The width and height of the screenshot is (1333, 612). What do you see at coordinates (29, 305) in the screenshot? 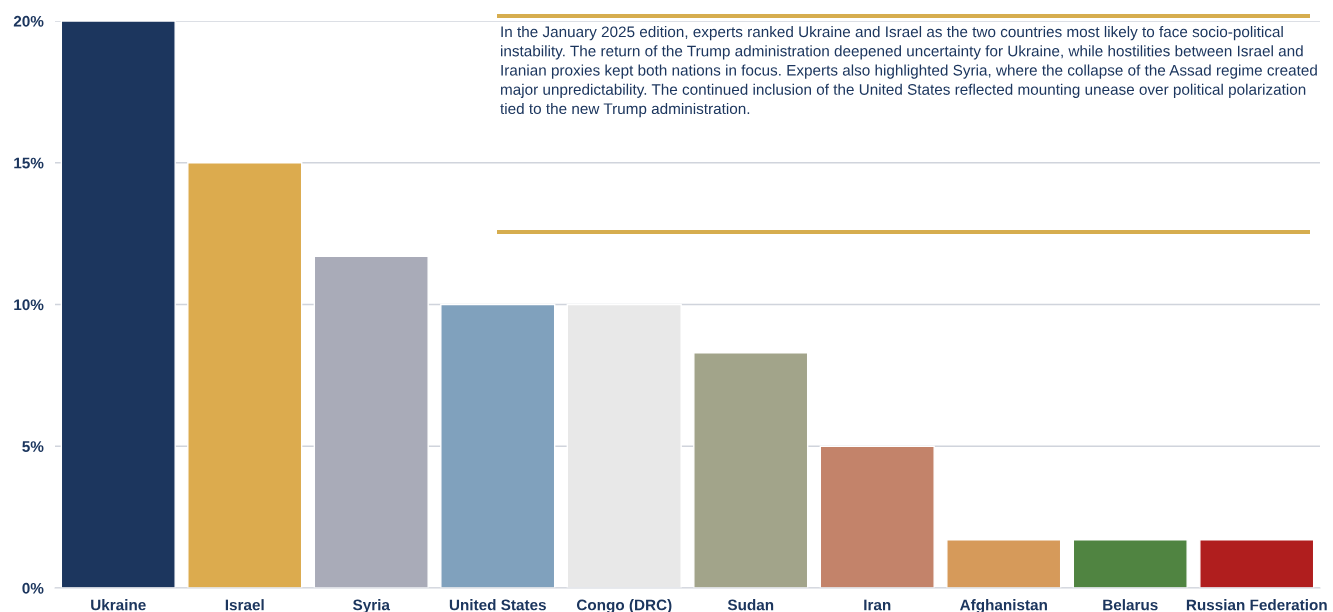
I see `y-tick-label: 10%` at bounding box center [29, 305].